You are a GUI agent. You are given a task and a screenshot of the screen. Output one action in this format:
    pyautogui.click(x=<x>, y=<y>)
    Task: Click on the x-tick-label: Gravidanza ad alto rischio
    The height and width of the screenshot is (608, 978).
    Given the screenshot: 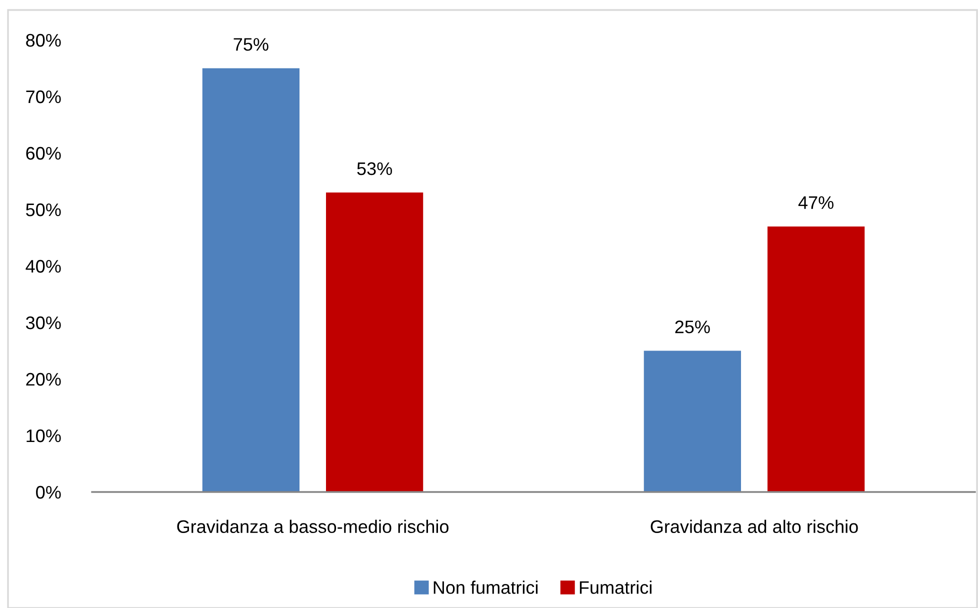 What is the action you would take?
    pyautogui.click(x=754, y=527)
    